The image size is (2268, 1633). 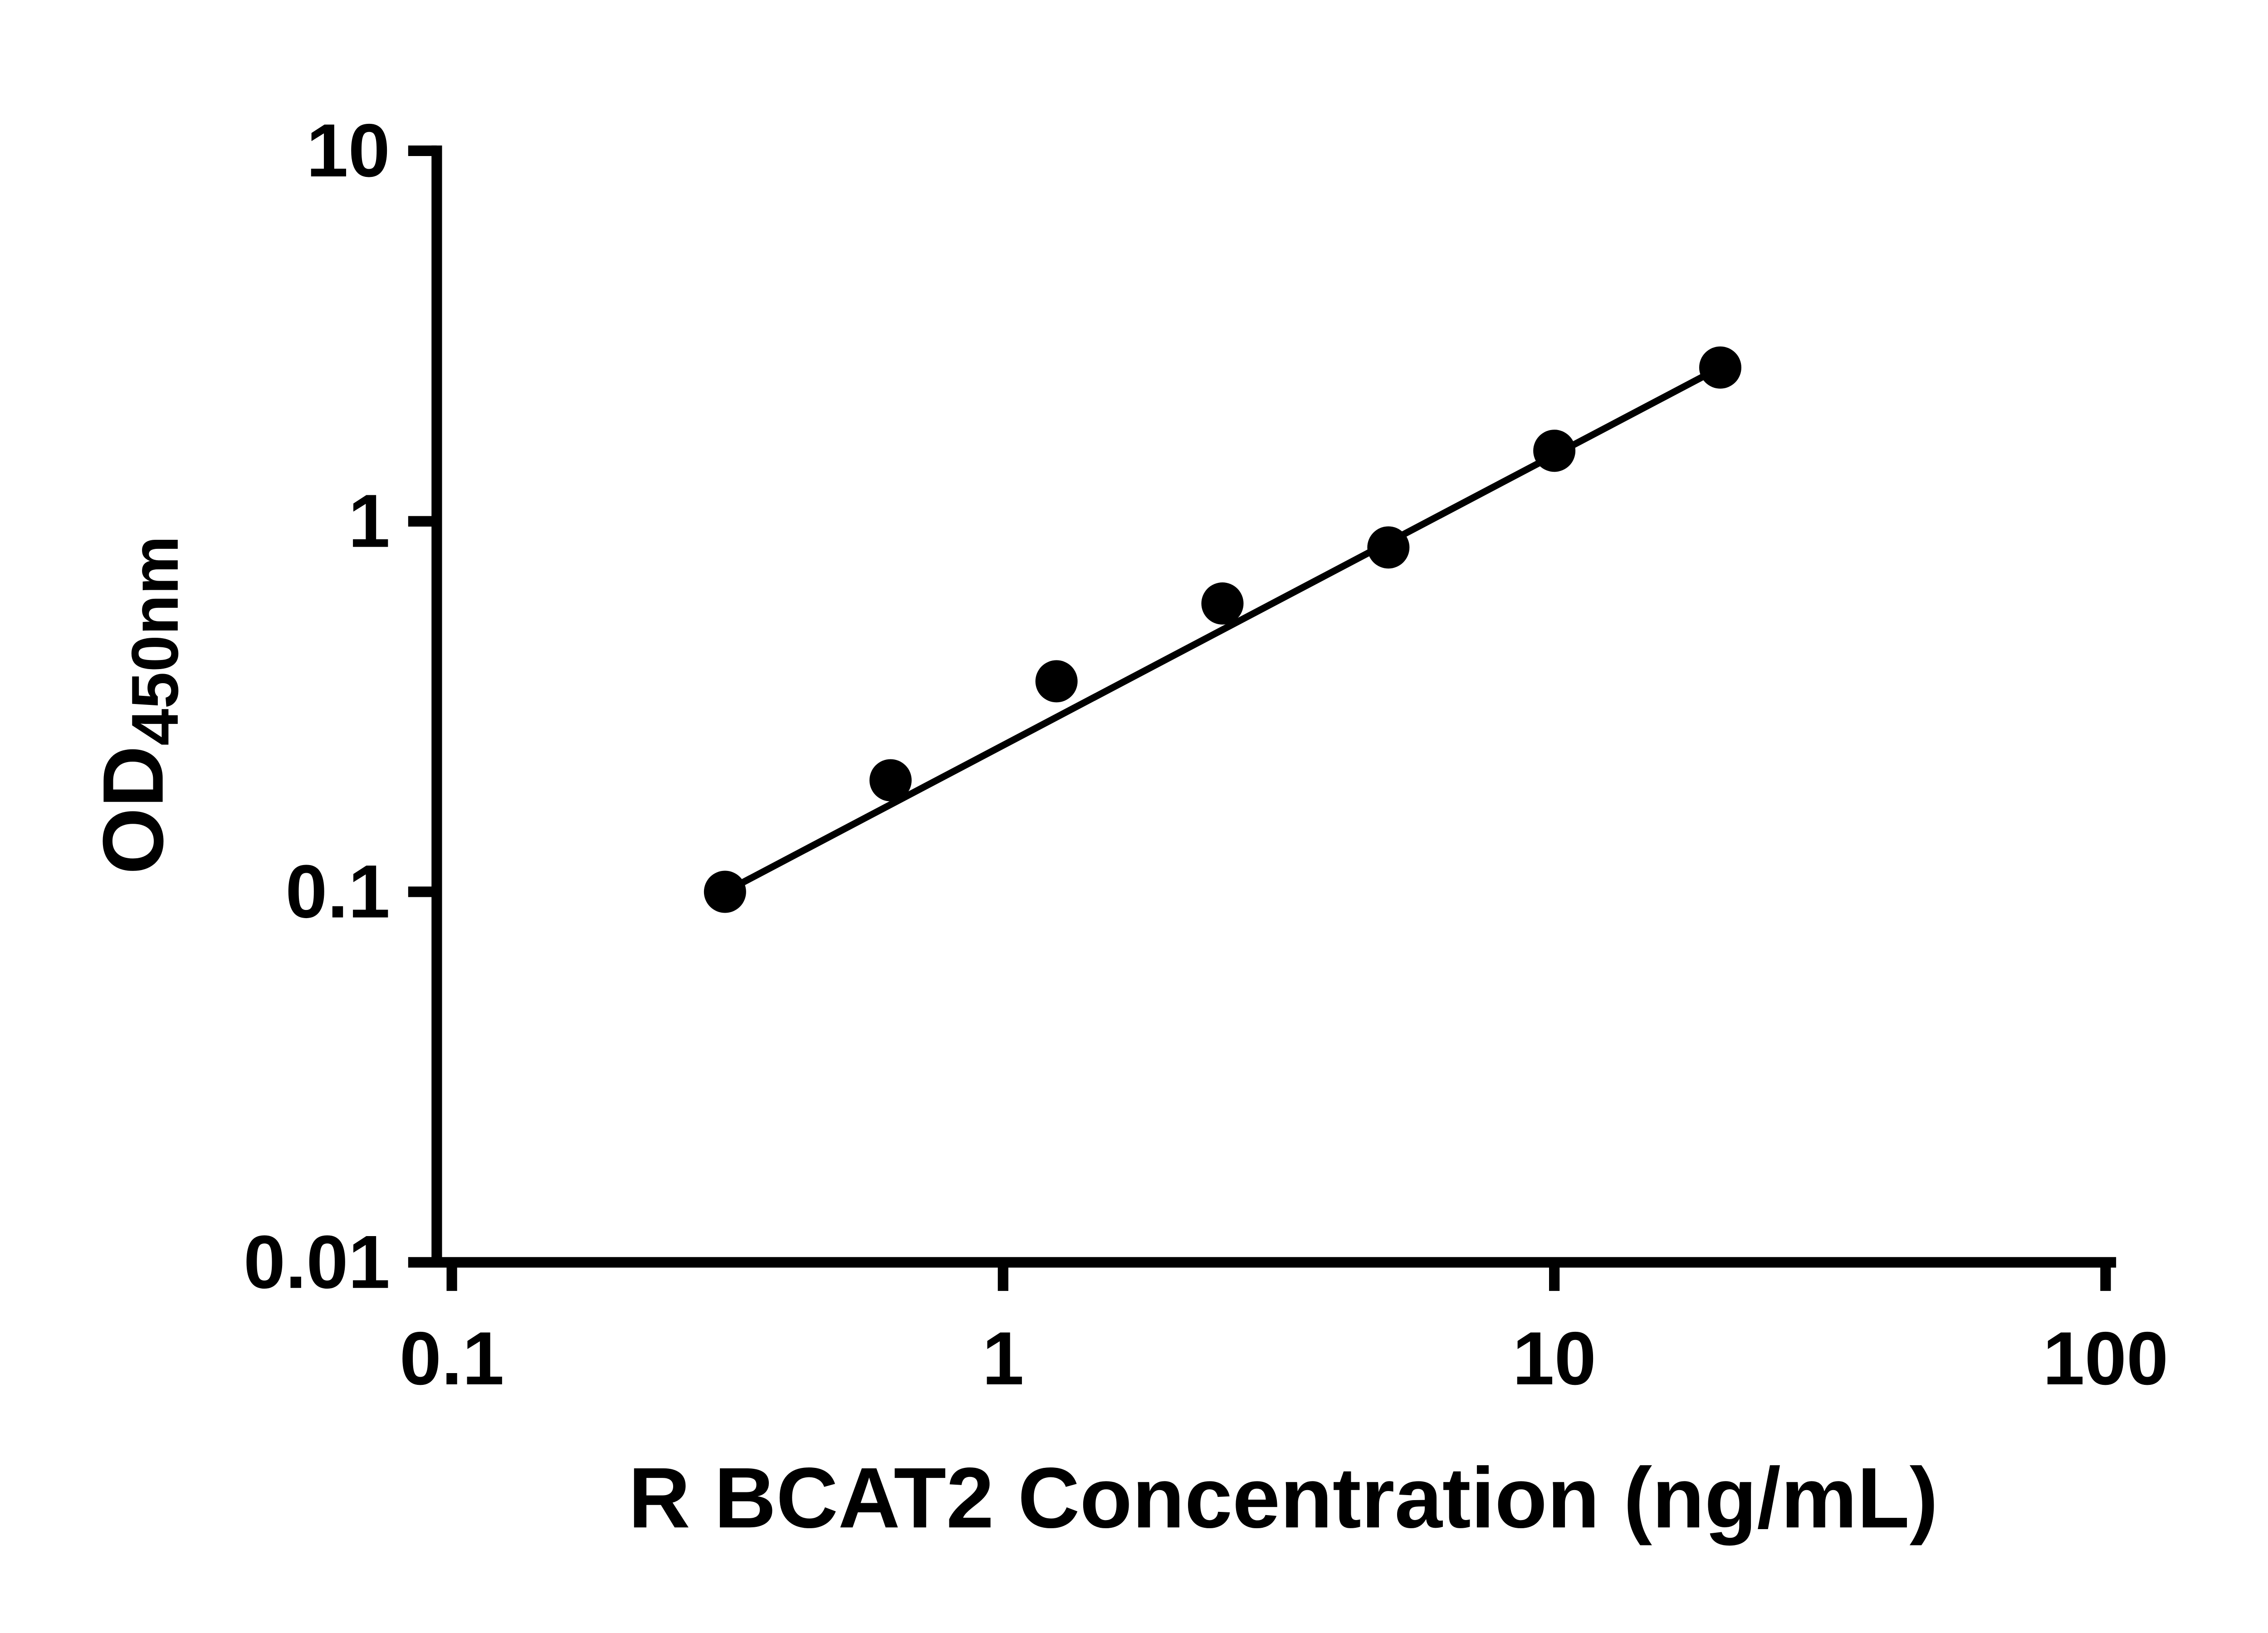 What do you see at coordinates (1003, 1359) in the screenshot?
I see `x-tick-label: 1` at bounding box center [1003, 1359].